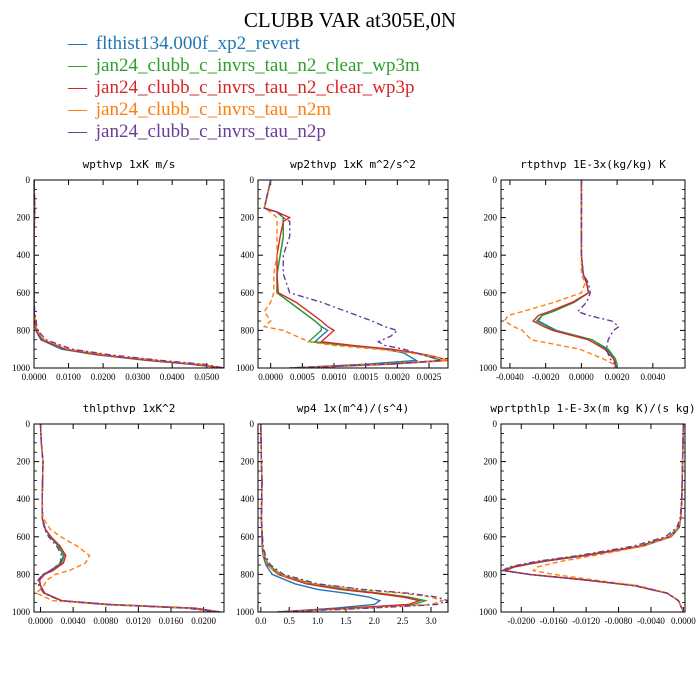  Describe the element at coordinates (138, 621) in the screenshot. I see `x-tick-label: 0.0120` at that location.